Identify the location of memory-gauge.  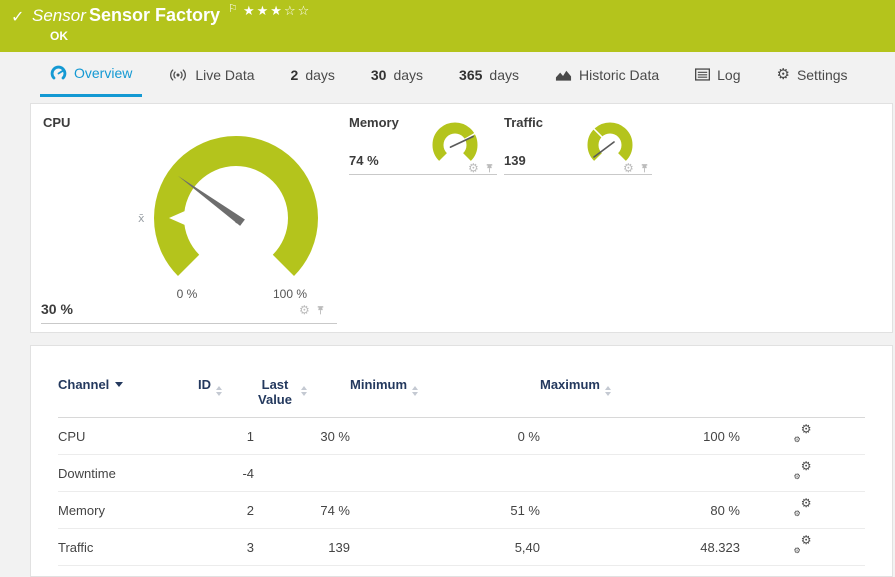
(455, 141).